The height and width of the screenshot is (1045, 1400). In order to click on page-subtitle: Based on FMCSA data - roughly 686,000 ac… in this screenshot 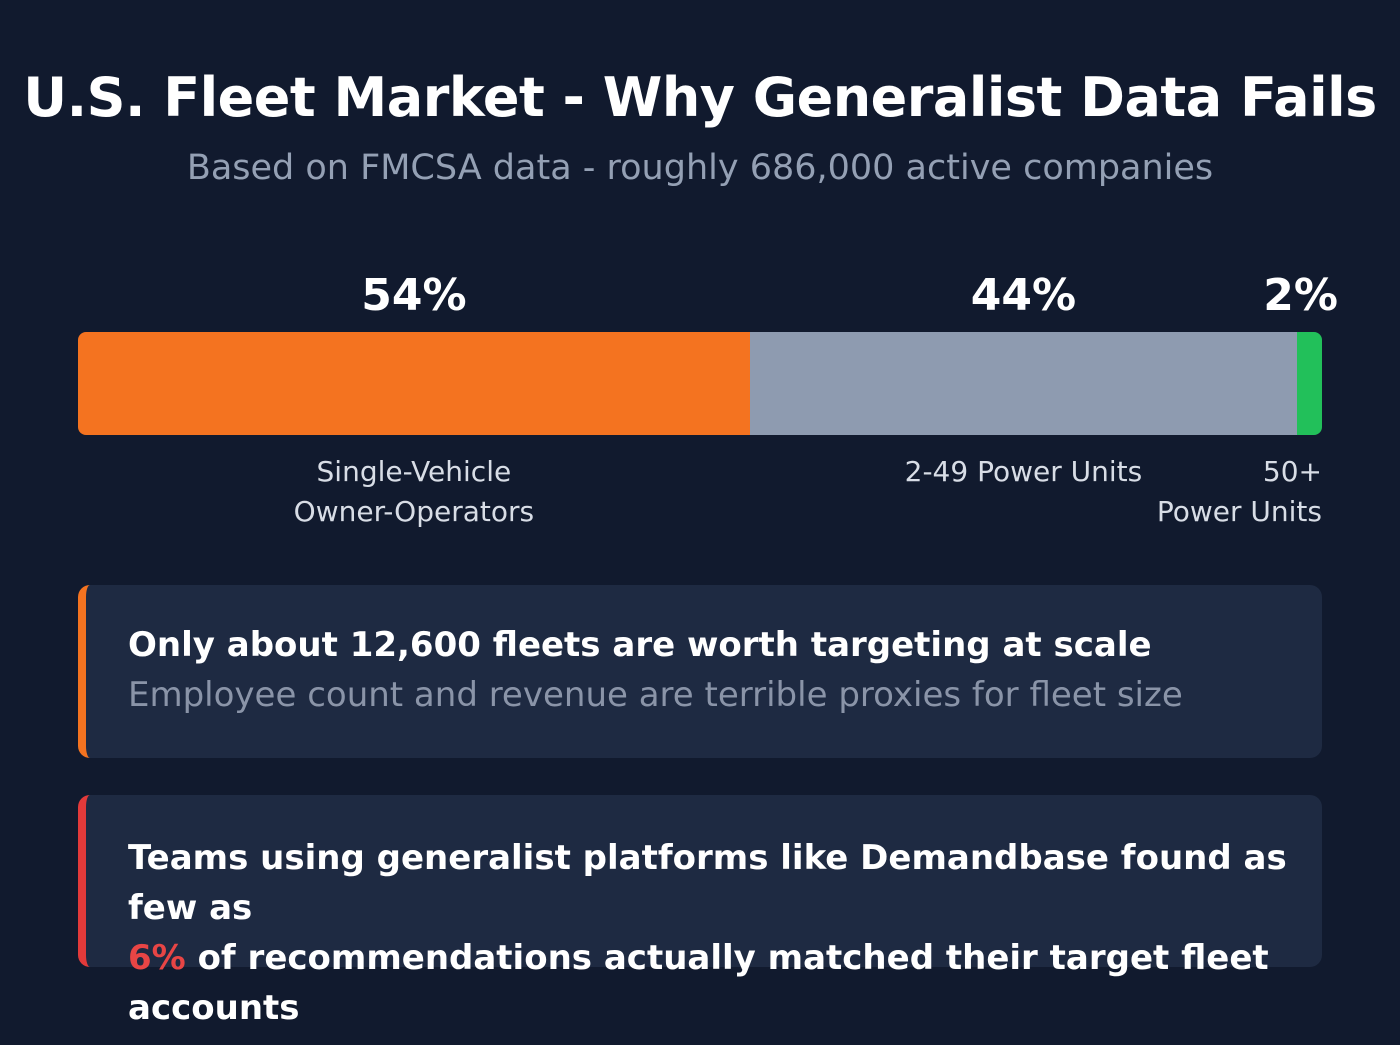, I will do `click(700, 168)`.